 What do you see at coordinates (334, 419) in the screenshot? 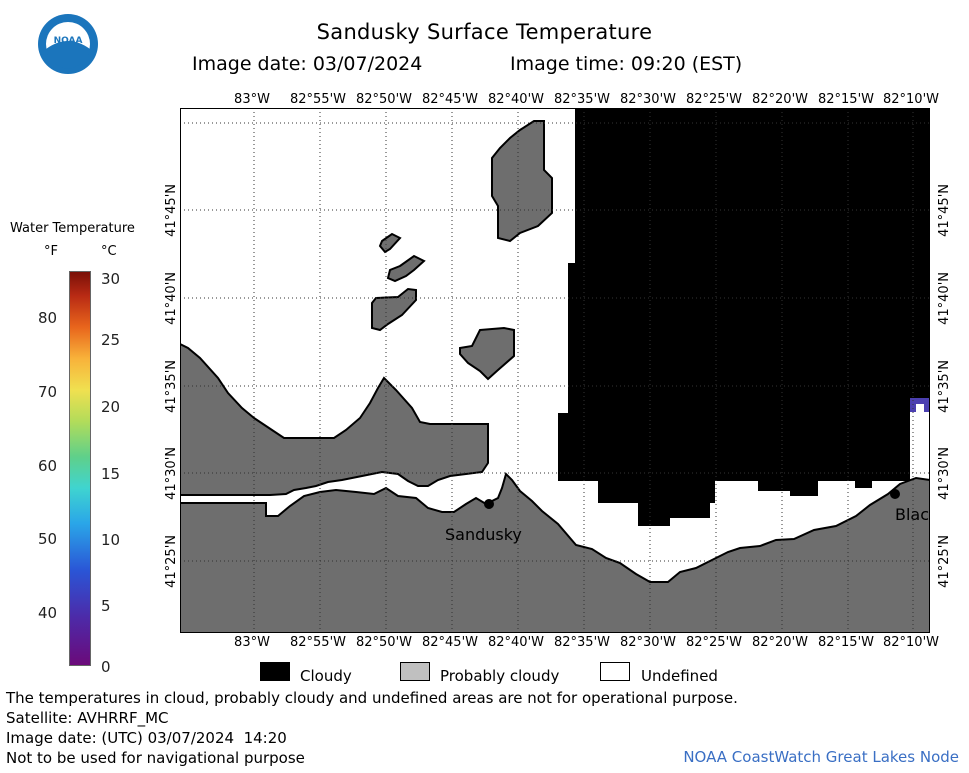
I see `peninsula-land` at bounding box center [334, 419].